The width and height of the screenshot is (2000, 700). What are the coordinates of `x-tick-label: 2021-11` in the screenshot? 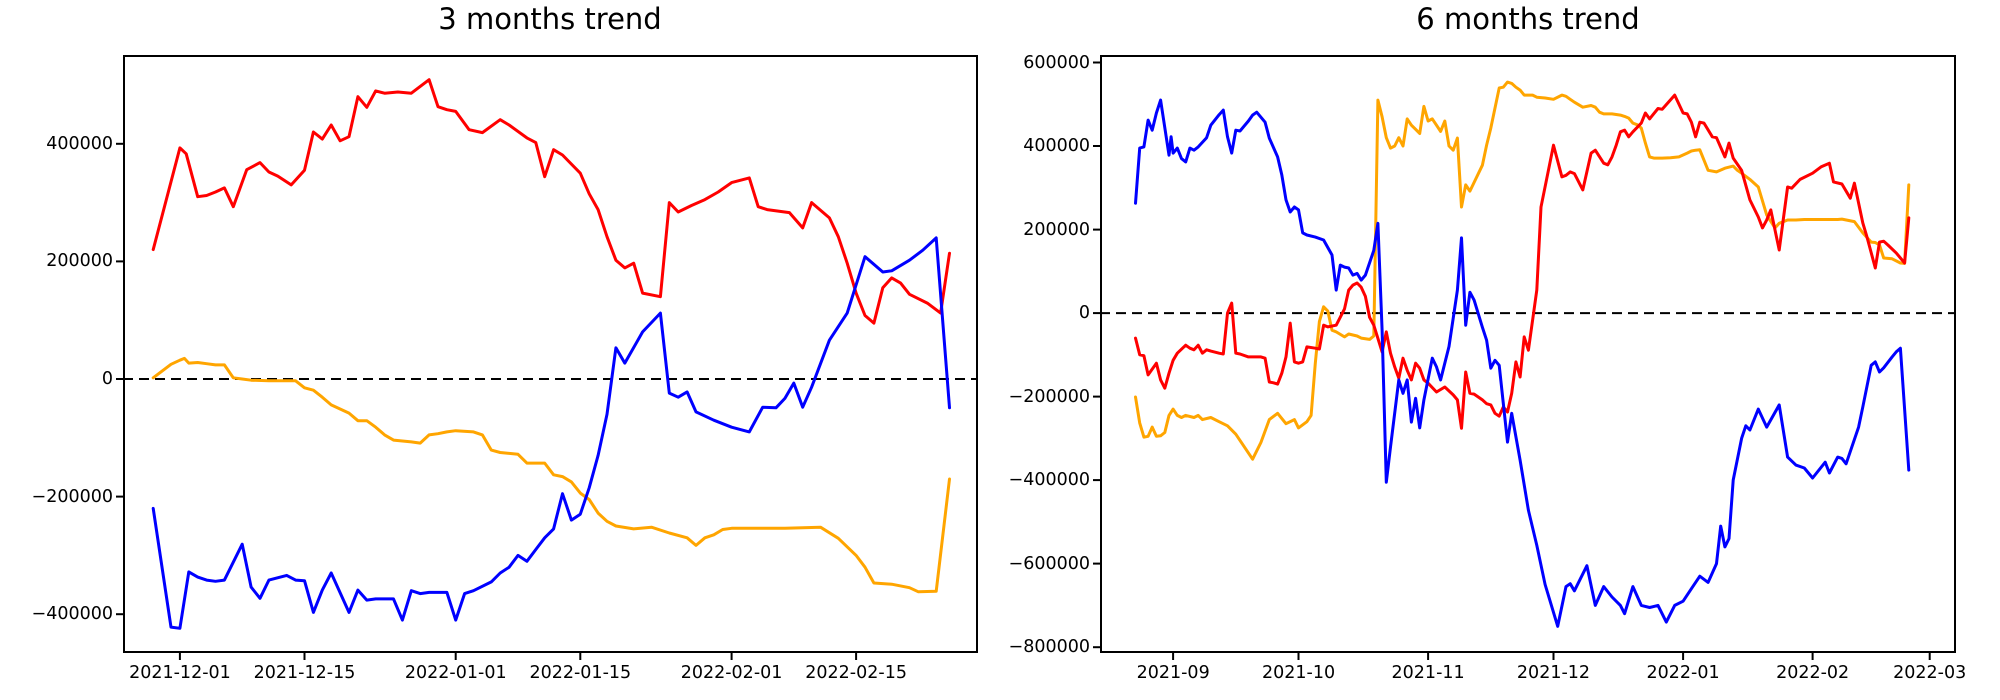 It's located at (1428, 673).